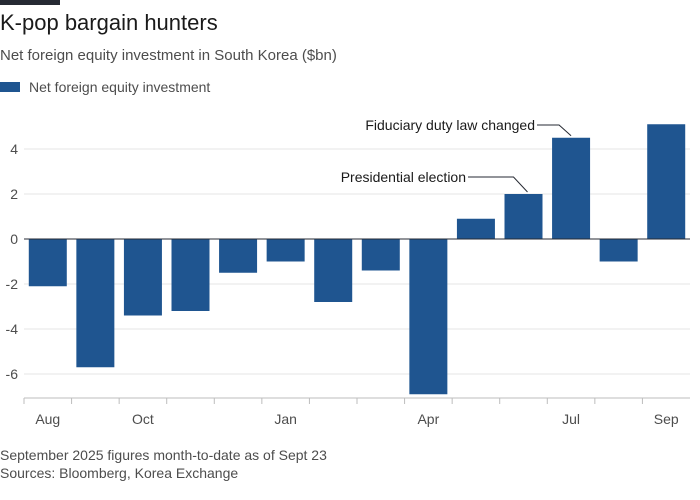 The height and width of the screenshot is (500, 700). I want to click on annotation-fiduciary-duty: Fiduciary duty law changed, so click(450, 125).